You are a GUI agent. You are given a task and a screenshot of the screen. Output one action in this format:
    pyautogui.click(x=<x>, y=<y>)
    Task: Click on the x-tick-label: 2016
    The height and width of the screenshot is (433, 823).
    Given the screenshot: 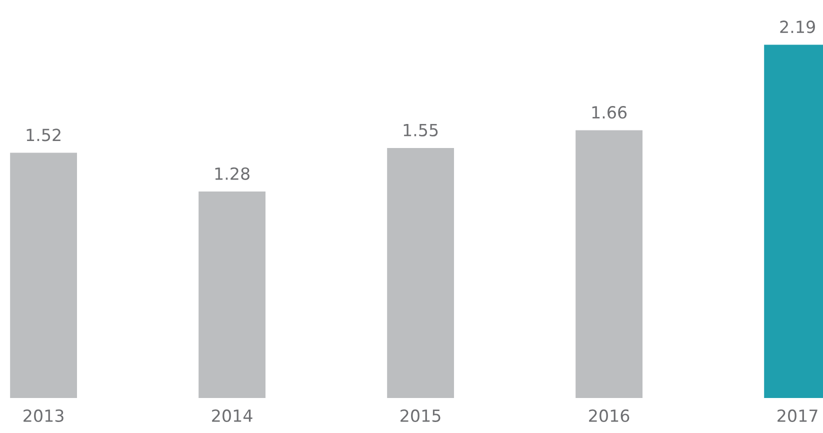 What is the action you would take?
    pyautogui.click(x=609, y=415)
    